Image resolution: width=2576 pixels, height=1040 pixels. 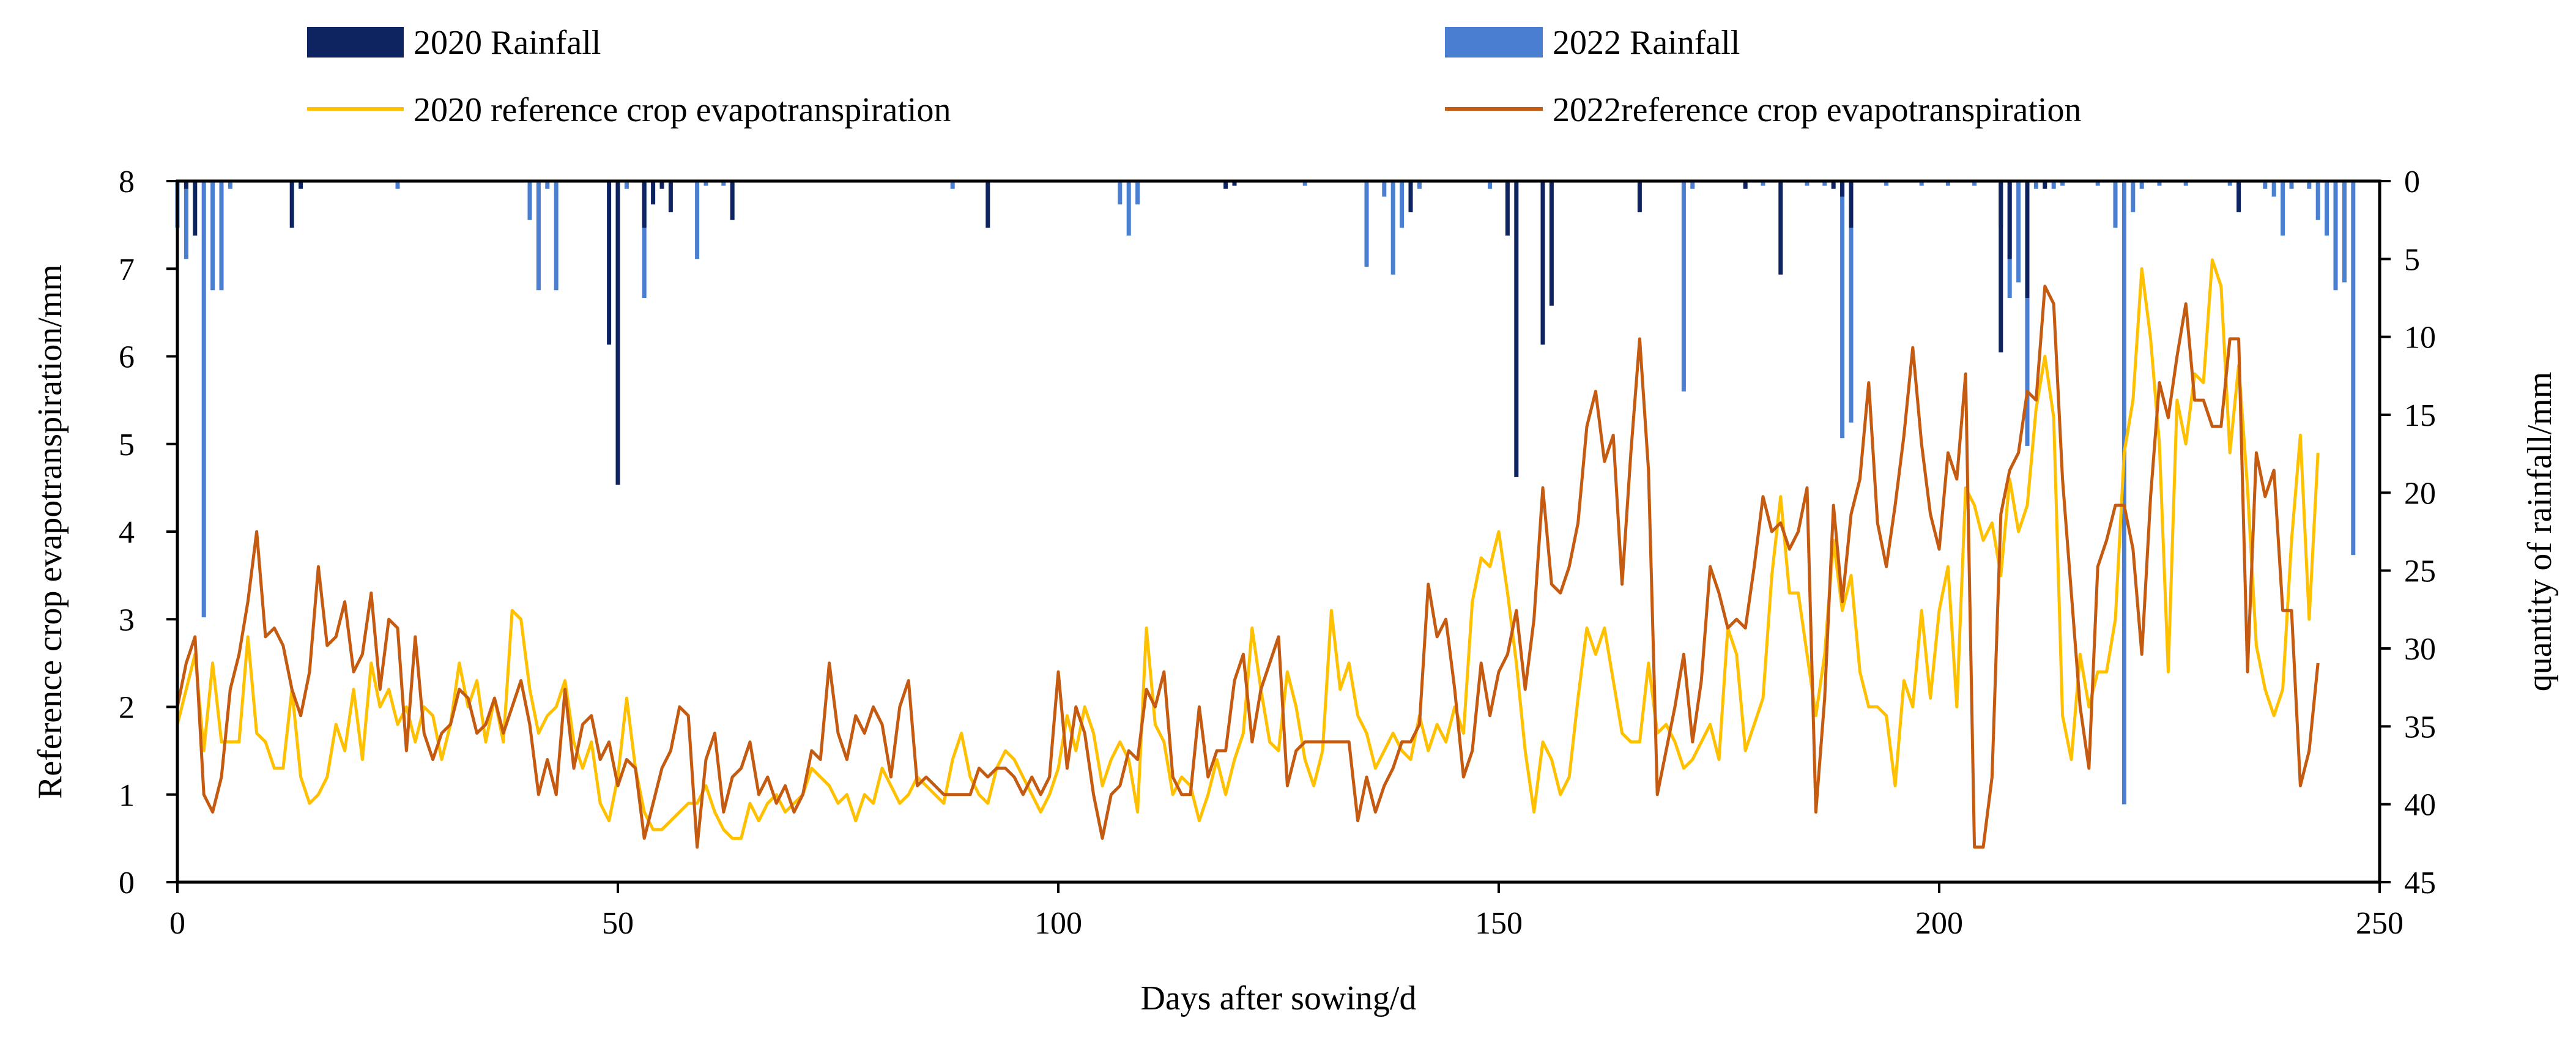 I want to click on right-tick-label-5: 5, so click(x=2412, y=259).